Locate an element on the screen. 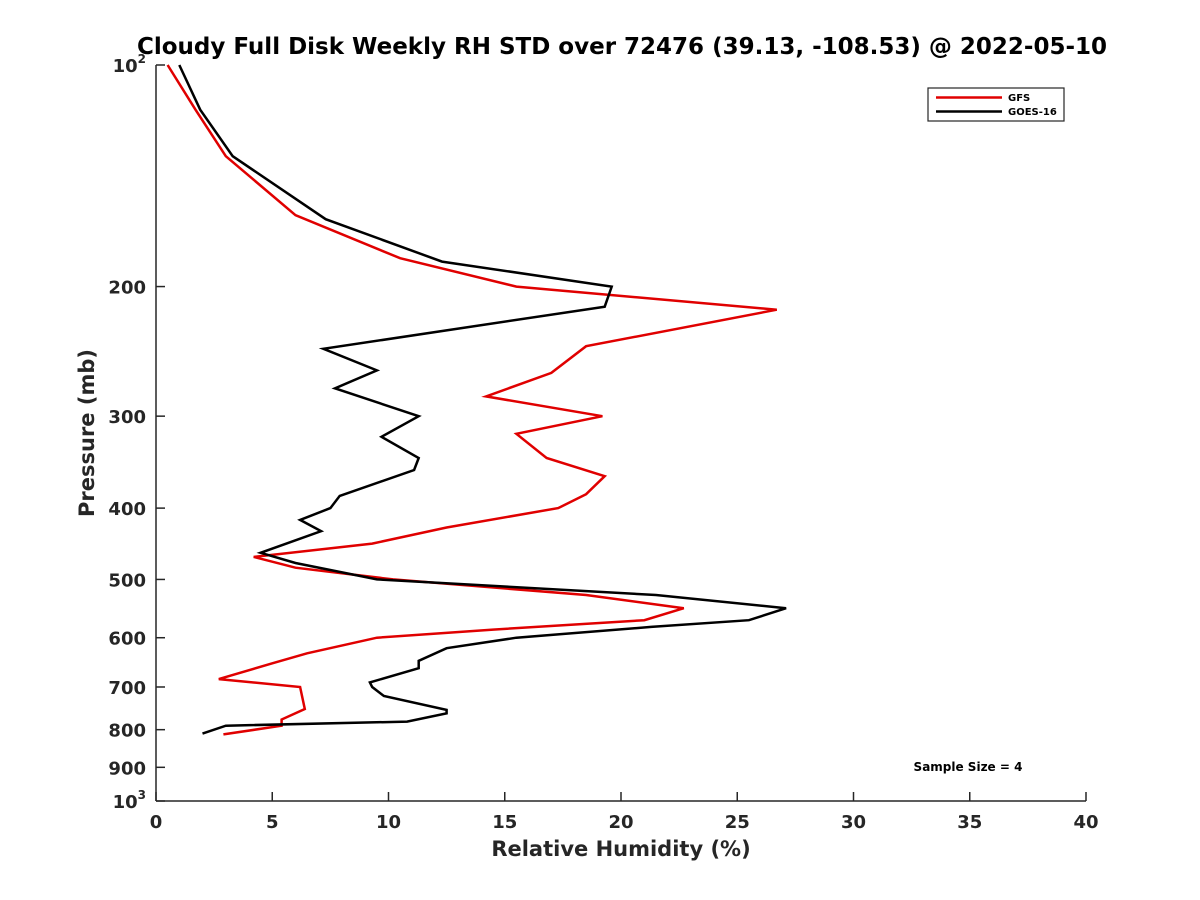 This screenshot has height=900, width=1200. x-tick-label: 35 is located at coordinates (969, 822).